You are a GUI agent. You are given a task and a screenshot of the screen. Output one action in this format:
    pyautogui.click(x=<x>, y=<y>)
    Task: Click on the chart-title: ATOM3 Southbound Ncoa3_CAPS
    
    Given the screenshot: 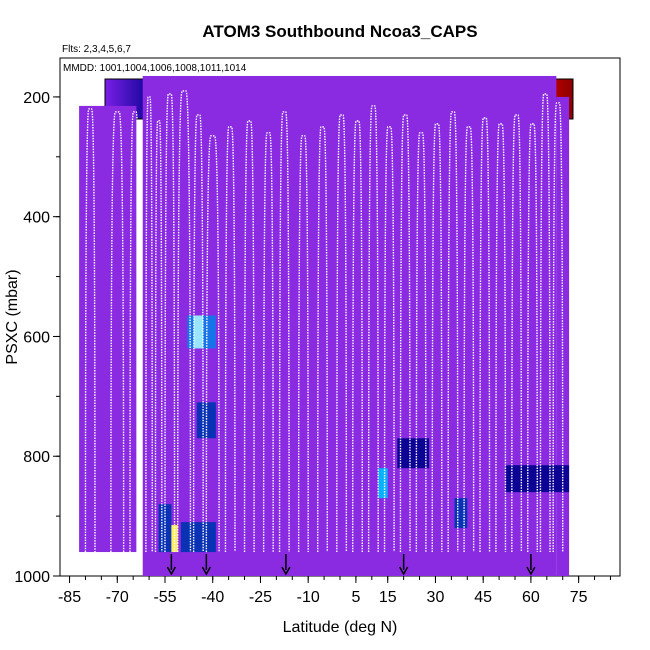 What is the action you would take?
    pyautogui.click(x=339, y=31)
    